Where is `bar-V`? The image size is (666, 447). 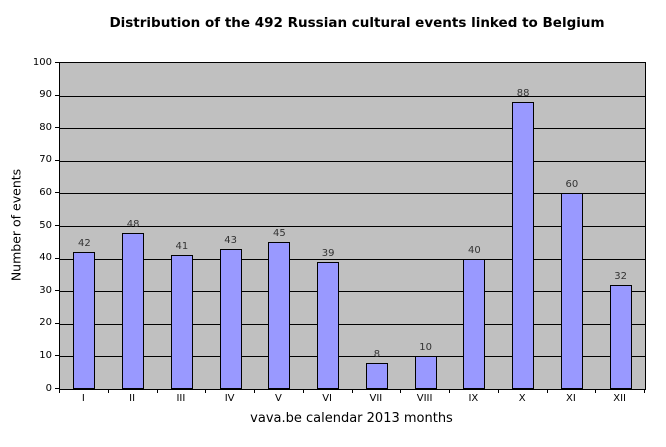
bar-V is located at coordinates (279, 315).